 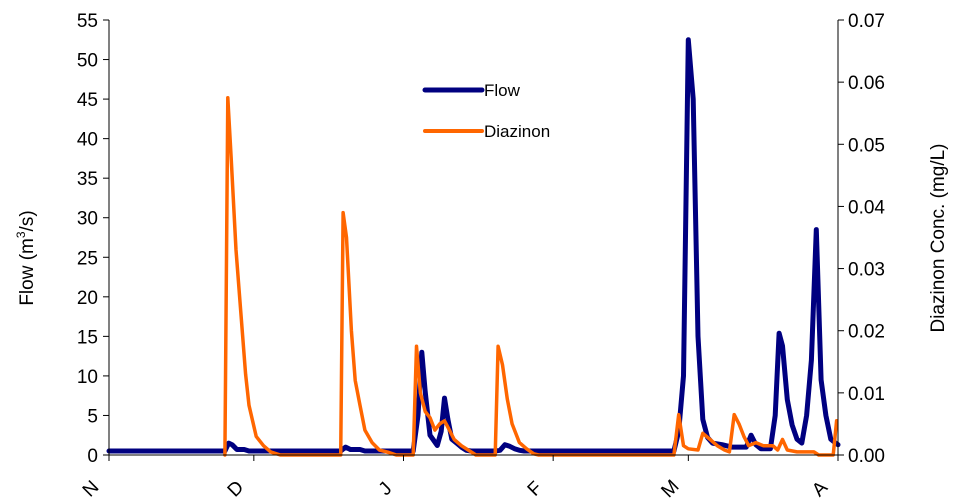 What do you see at coordinates (27, 220) in the screenshot?
I see `y-axis-title-end: /s)` at bounding box center [27, 220].